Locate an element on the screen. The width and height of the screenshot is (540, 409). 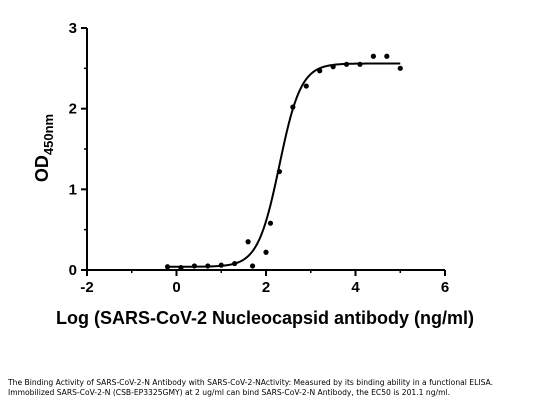
y-axis-title: OD450nm is located at coordinates (44, 148).